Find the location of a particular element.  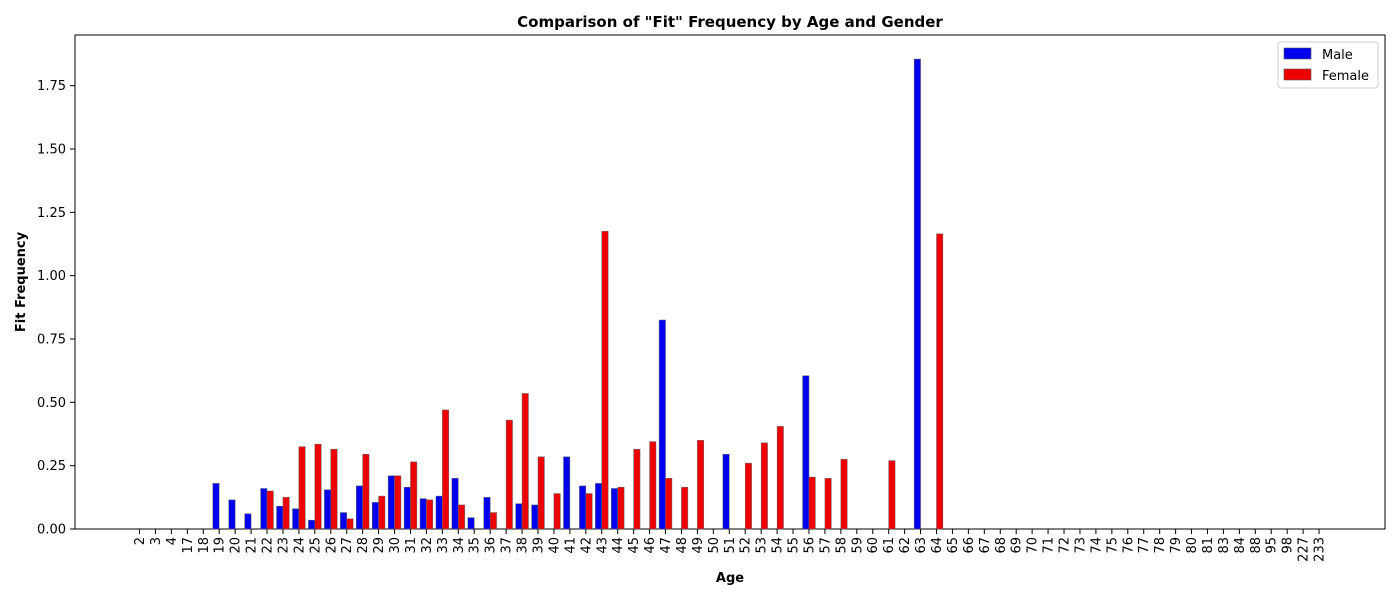

x-tick-label: 19 is located at coordinates (220, 545).